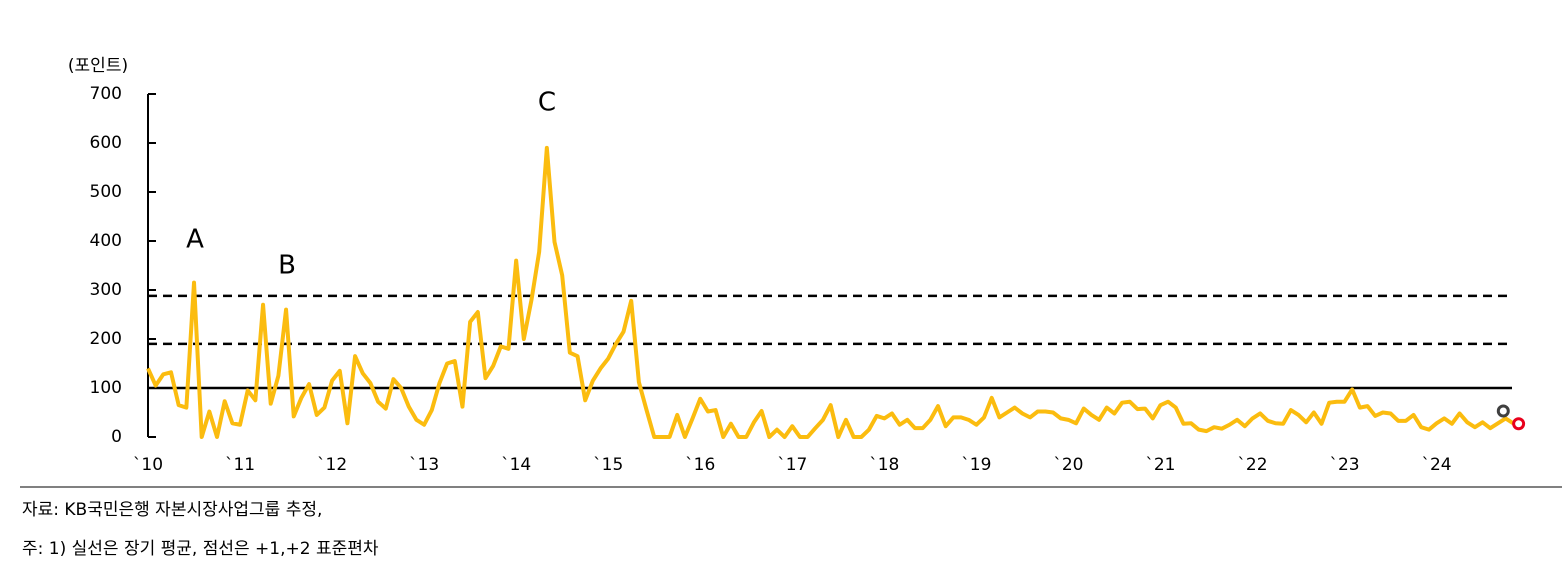 This screenshot has height=577, width=1567. What do you see at coordinates (148, 465) in the screenshot?
I see `x-tick-label: `10` at bounding box center [148, 465].